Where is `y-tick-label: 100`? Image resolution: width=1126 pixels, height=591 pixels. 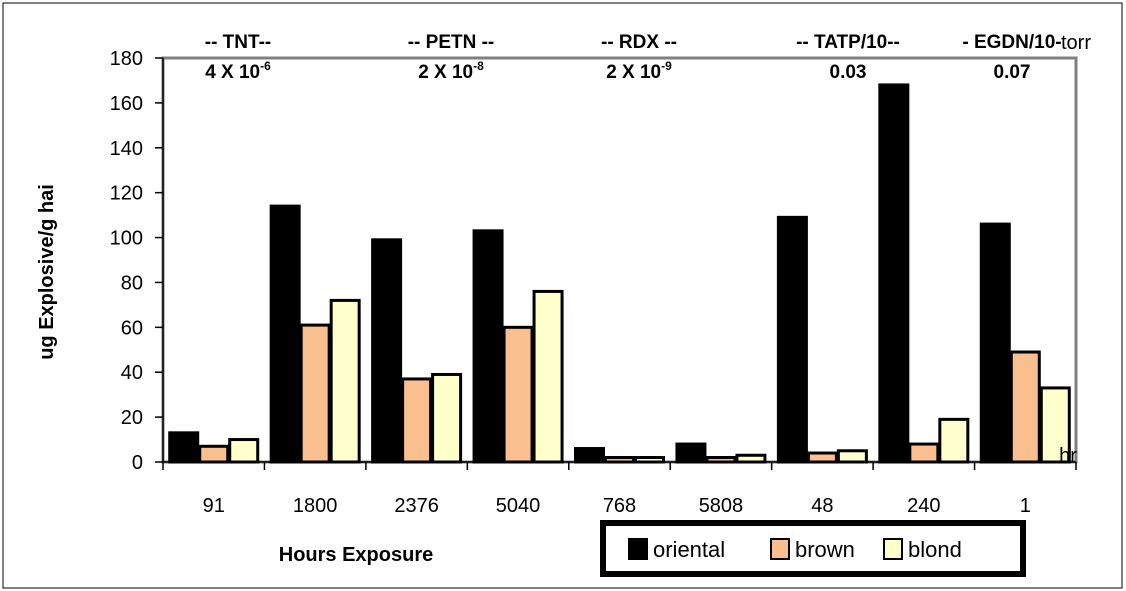
y-tick-label: 100 is located at coordinates (126, 239).